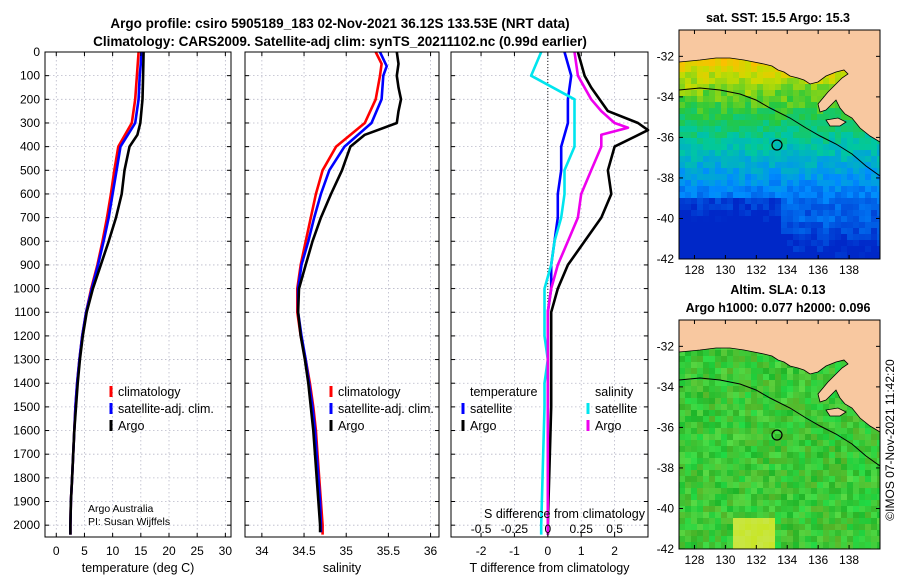  Describe the element at coordinates (547, 551) in the screenshot. I see `x-tick-label: 0` at that location.